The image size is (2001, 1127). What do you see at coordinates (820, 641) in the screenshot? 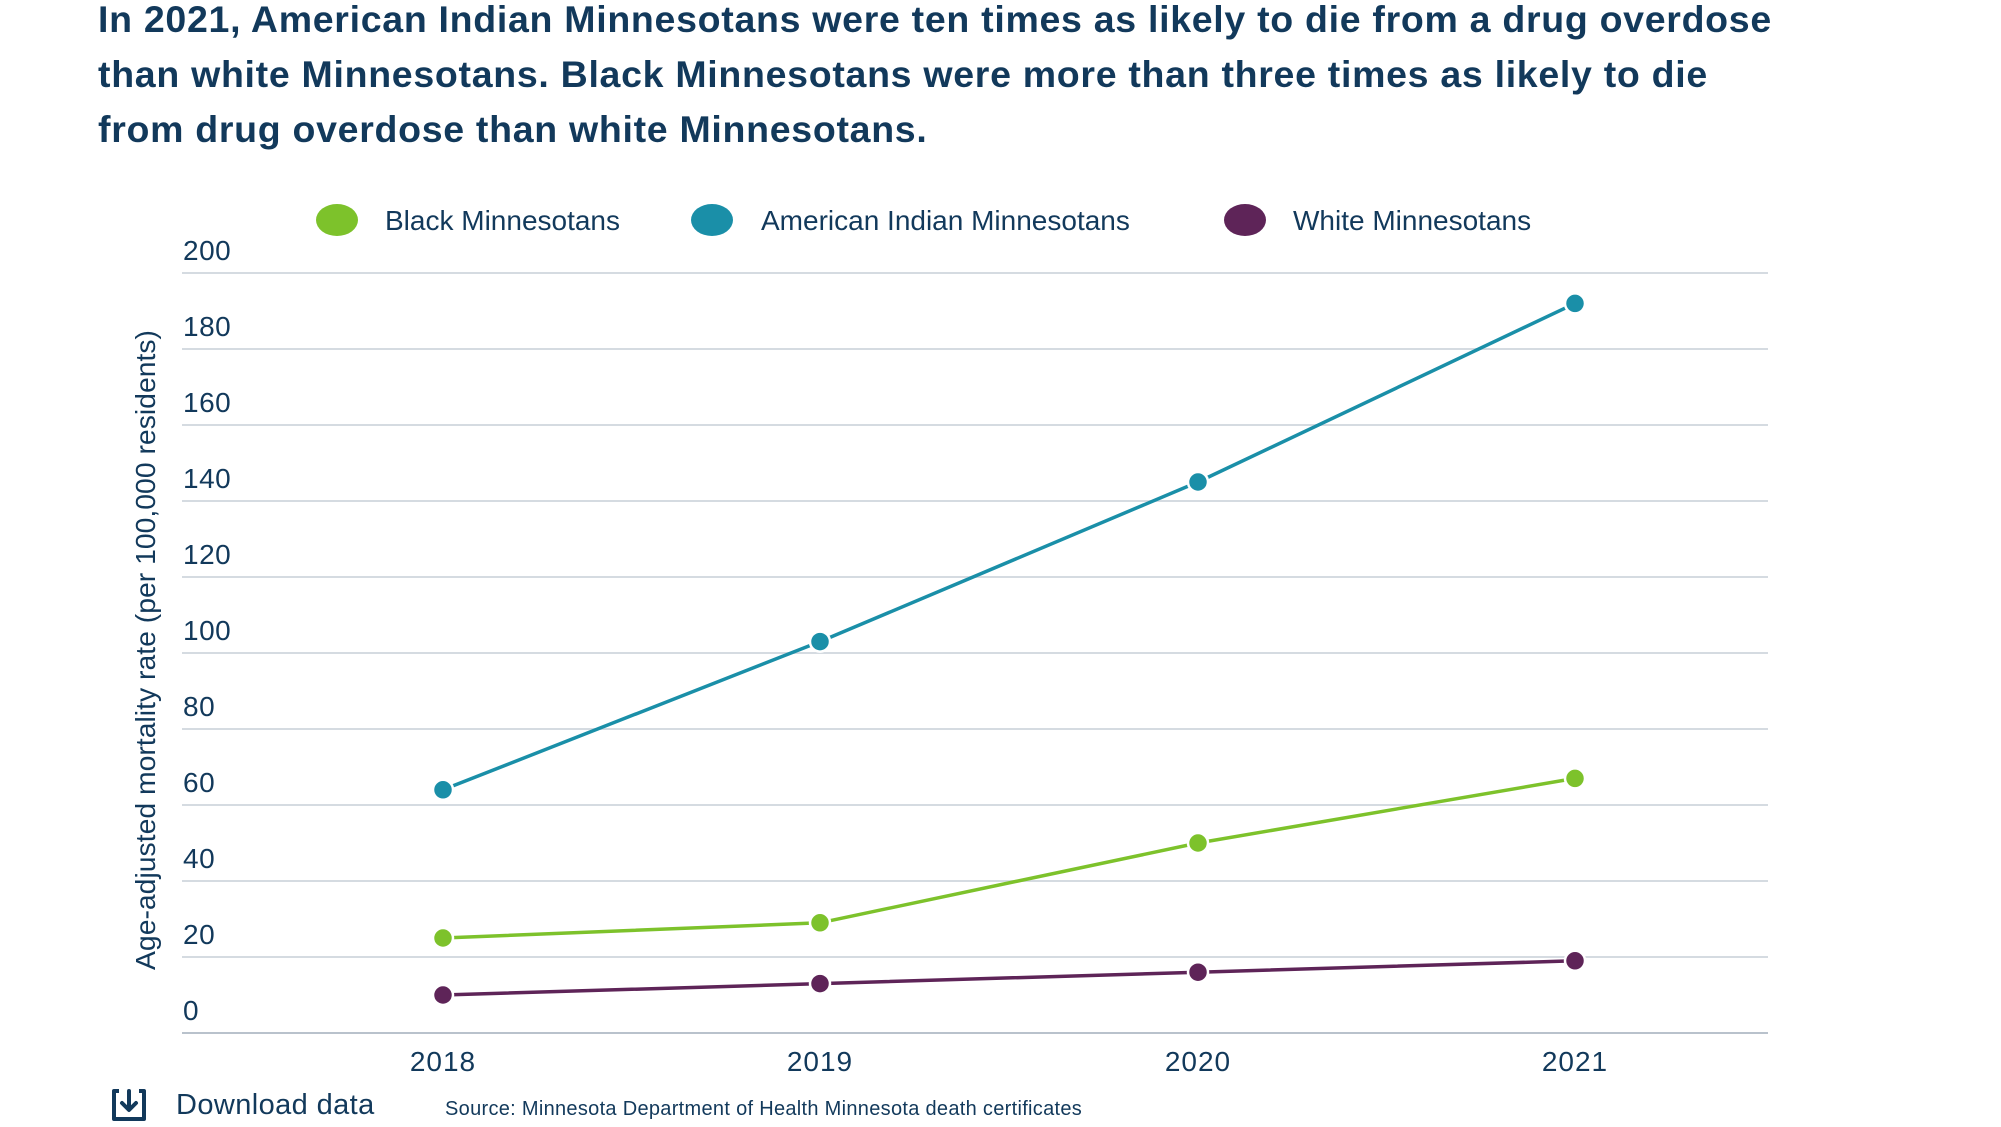
I see `data-point-american-indian-minnesotans-2019` at bounding box center [820, 641].